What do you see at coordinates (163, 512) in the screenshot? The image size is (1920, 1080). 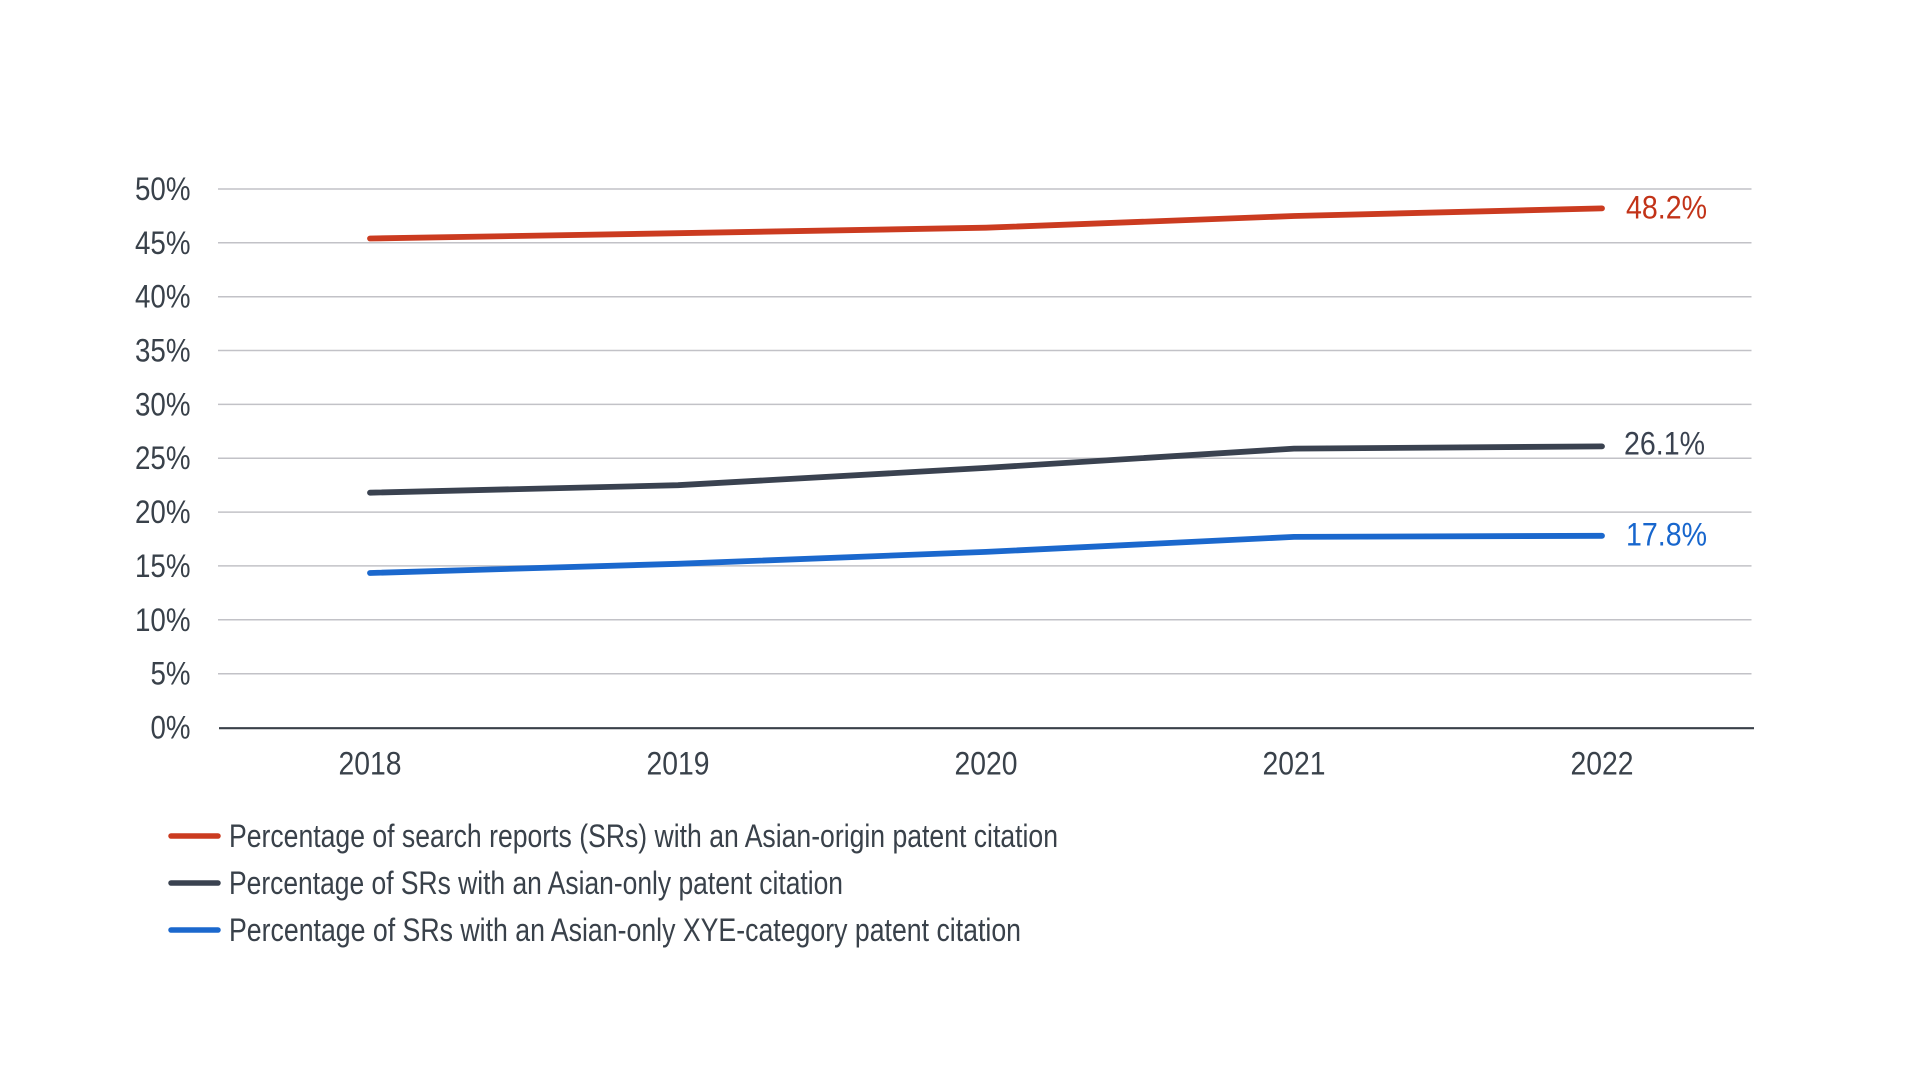 I see `svg-text: 20%` at bounding box center [163, 512].